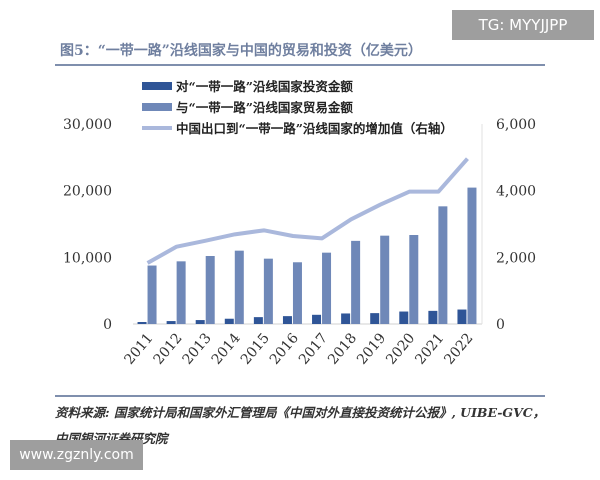 This screenshot has height=480, width=600. Describe the element at coordinates (87, 125) in the screenshot. I see `y-tick-label: 30,000` at that location.